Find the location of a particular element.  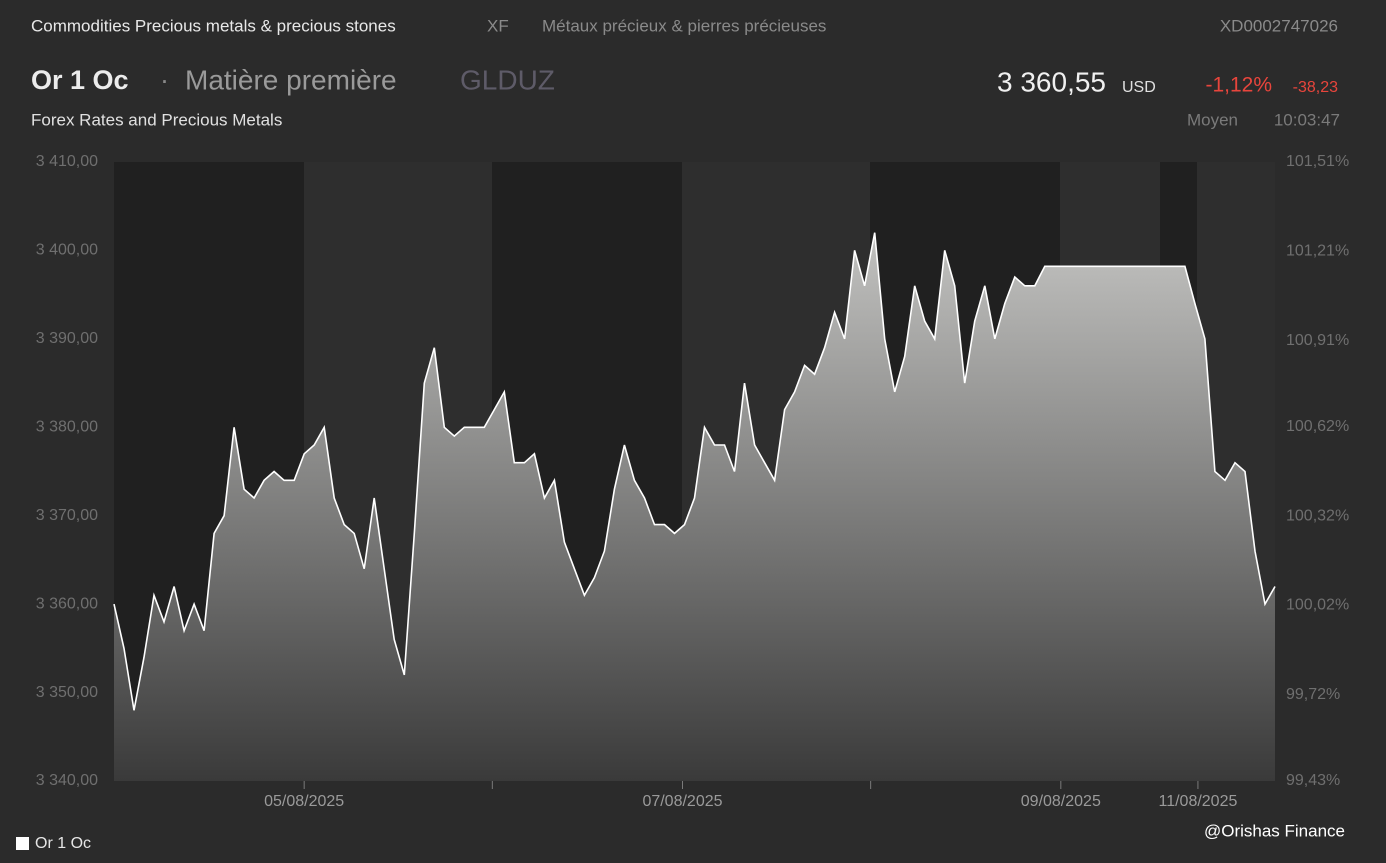

isin: XD0002747026 is located at coordinates (1279, 25).